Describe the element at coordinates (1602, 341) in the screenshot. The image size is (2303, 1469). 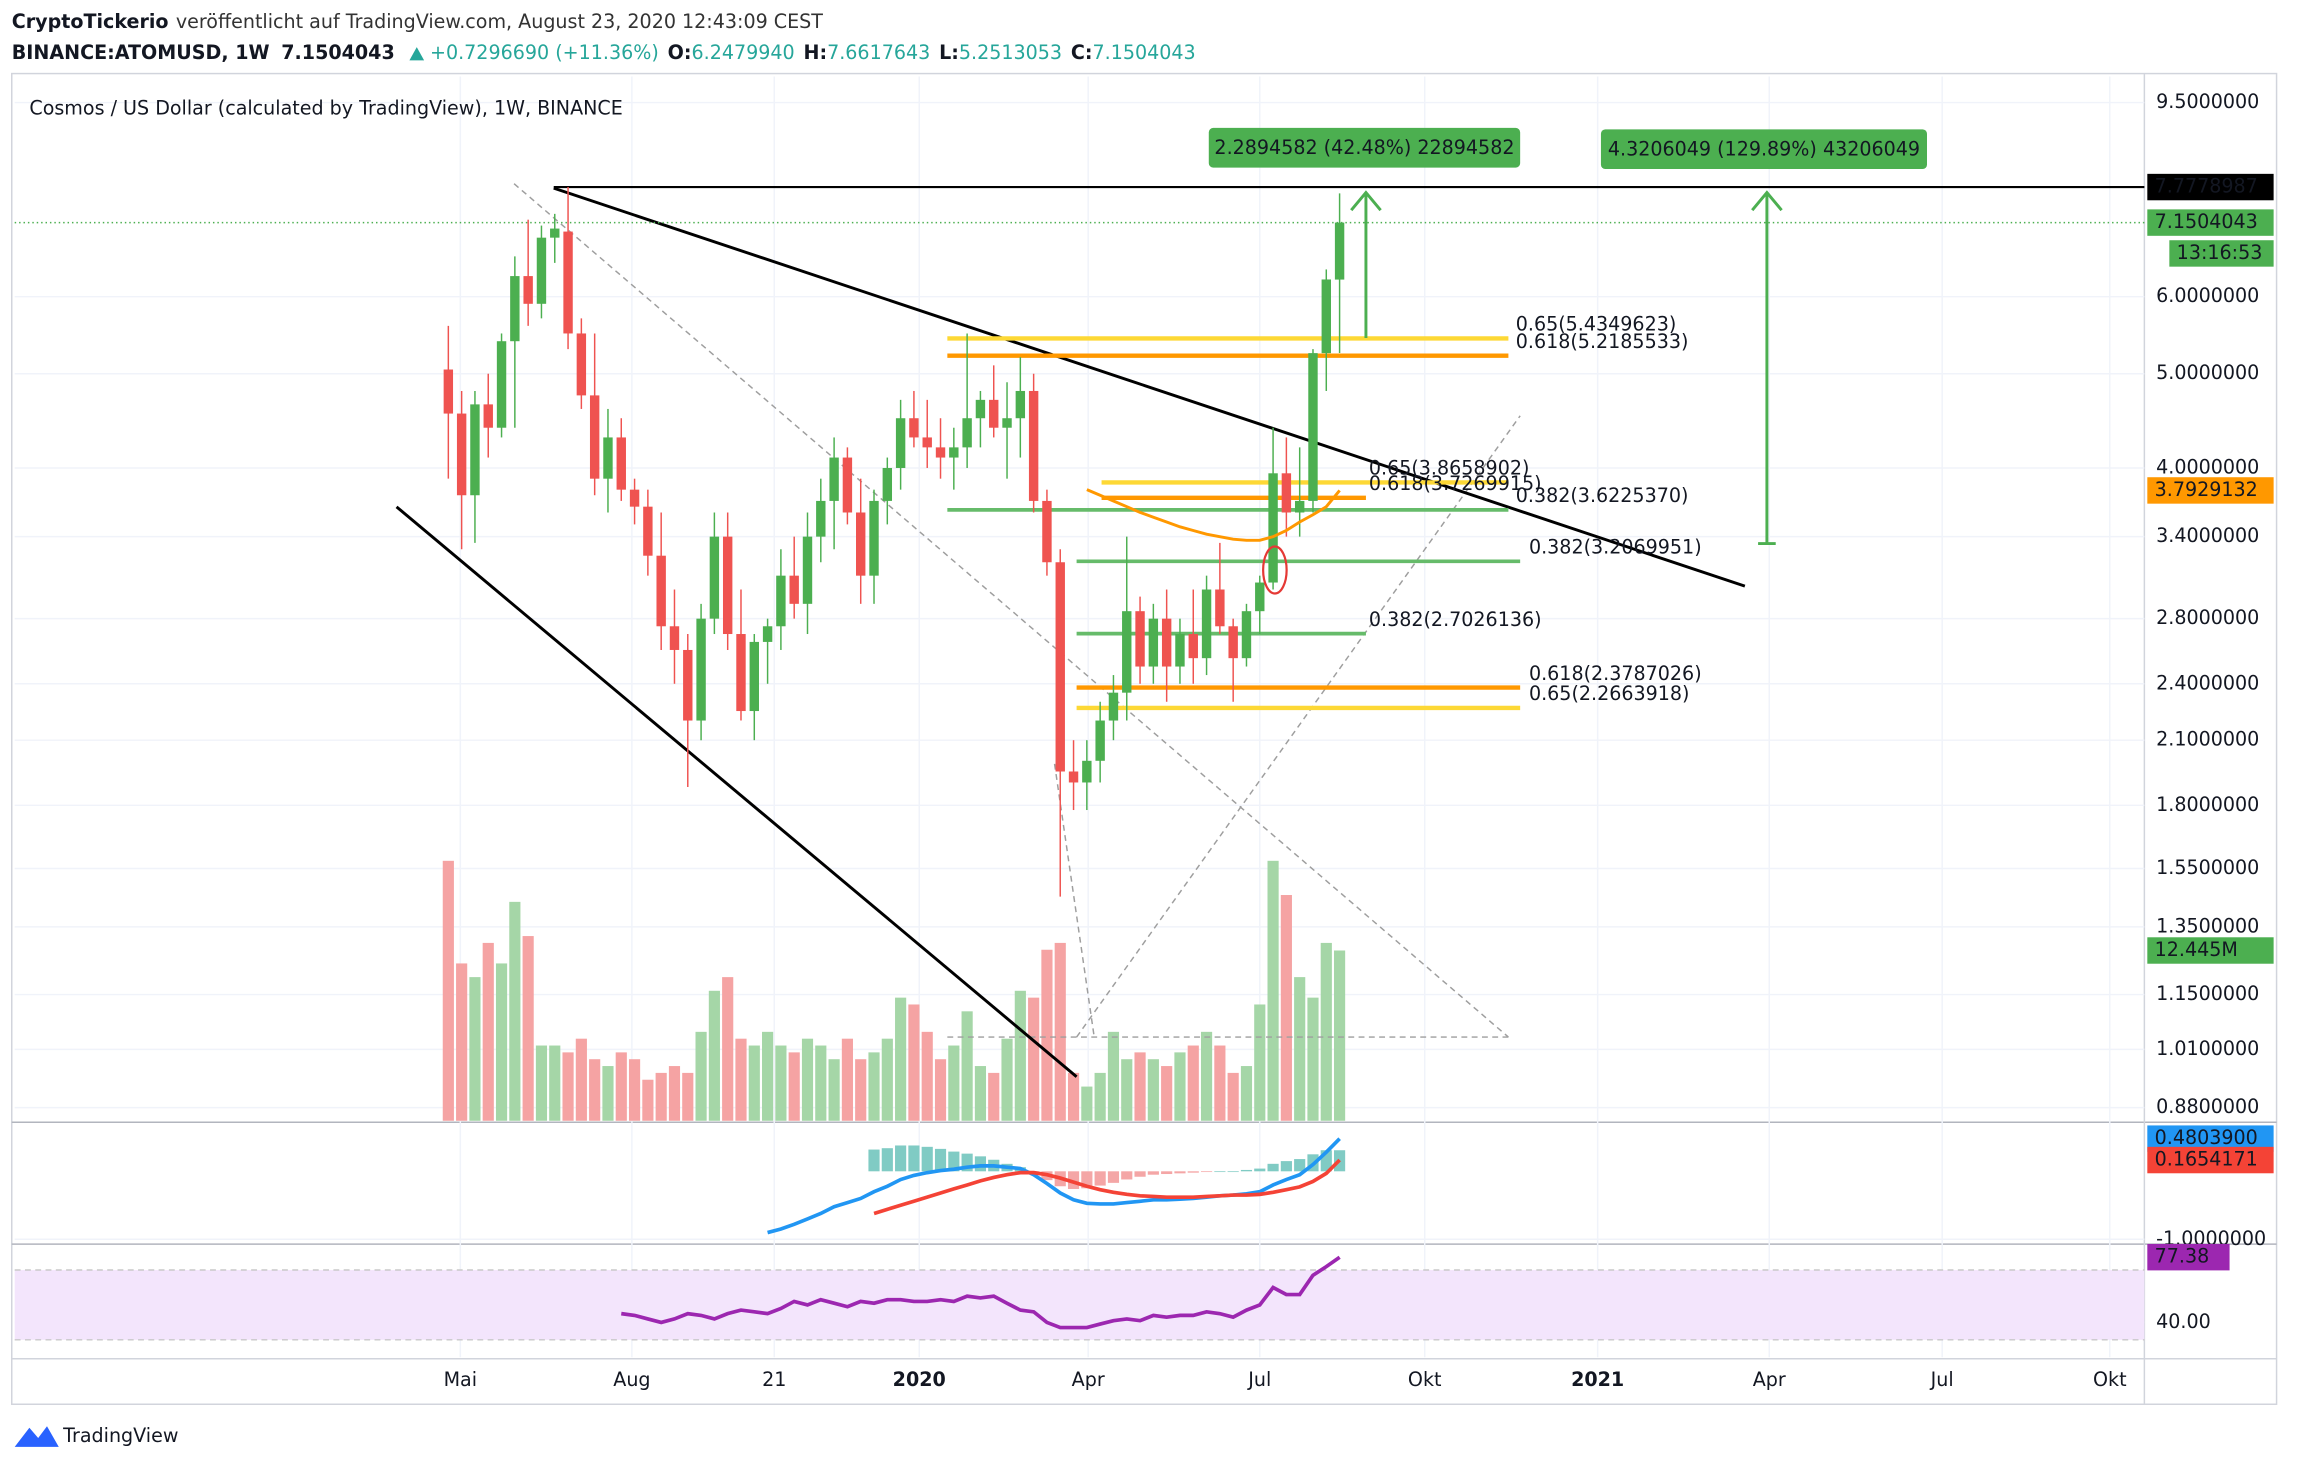
I see `fib-label: 0.618(5.2185533)` at that location.